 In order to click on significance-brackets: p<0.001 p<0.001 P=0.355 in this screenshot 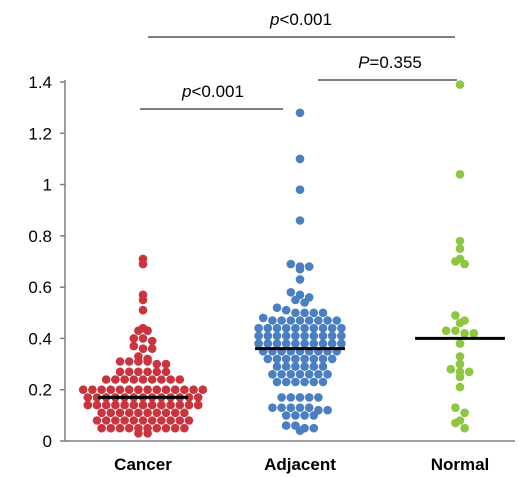, I will do `click(298, 60)`.